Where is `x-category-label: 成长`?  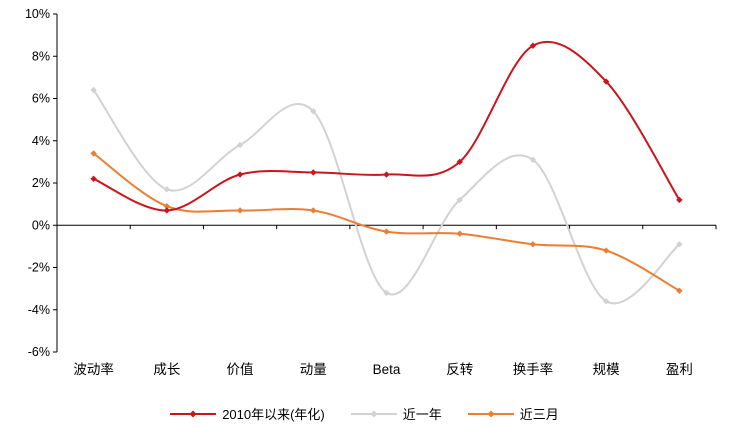
x-category-label: 成长 is located at coordinates (166, 369).